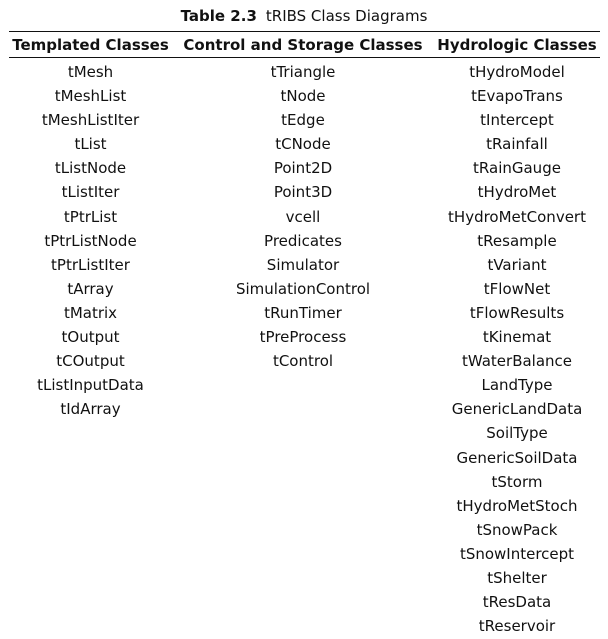 The image size is (608, 639). Describe the element at coordinates (90, 240) in the screenshot. I see `class-name-cell: tPtrListNode` at that location.